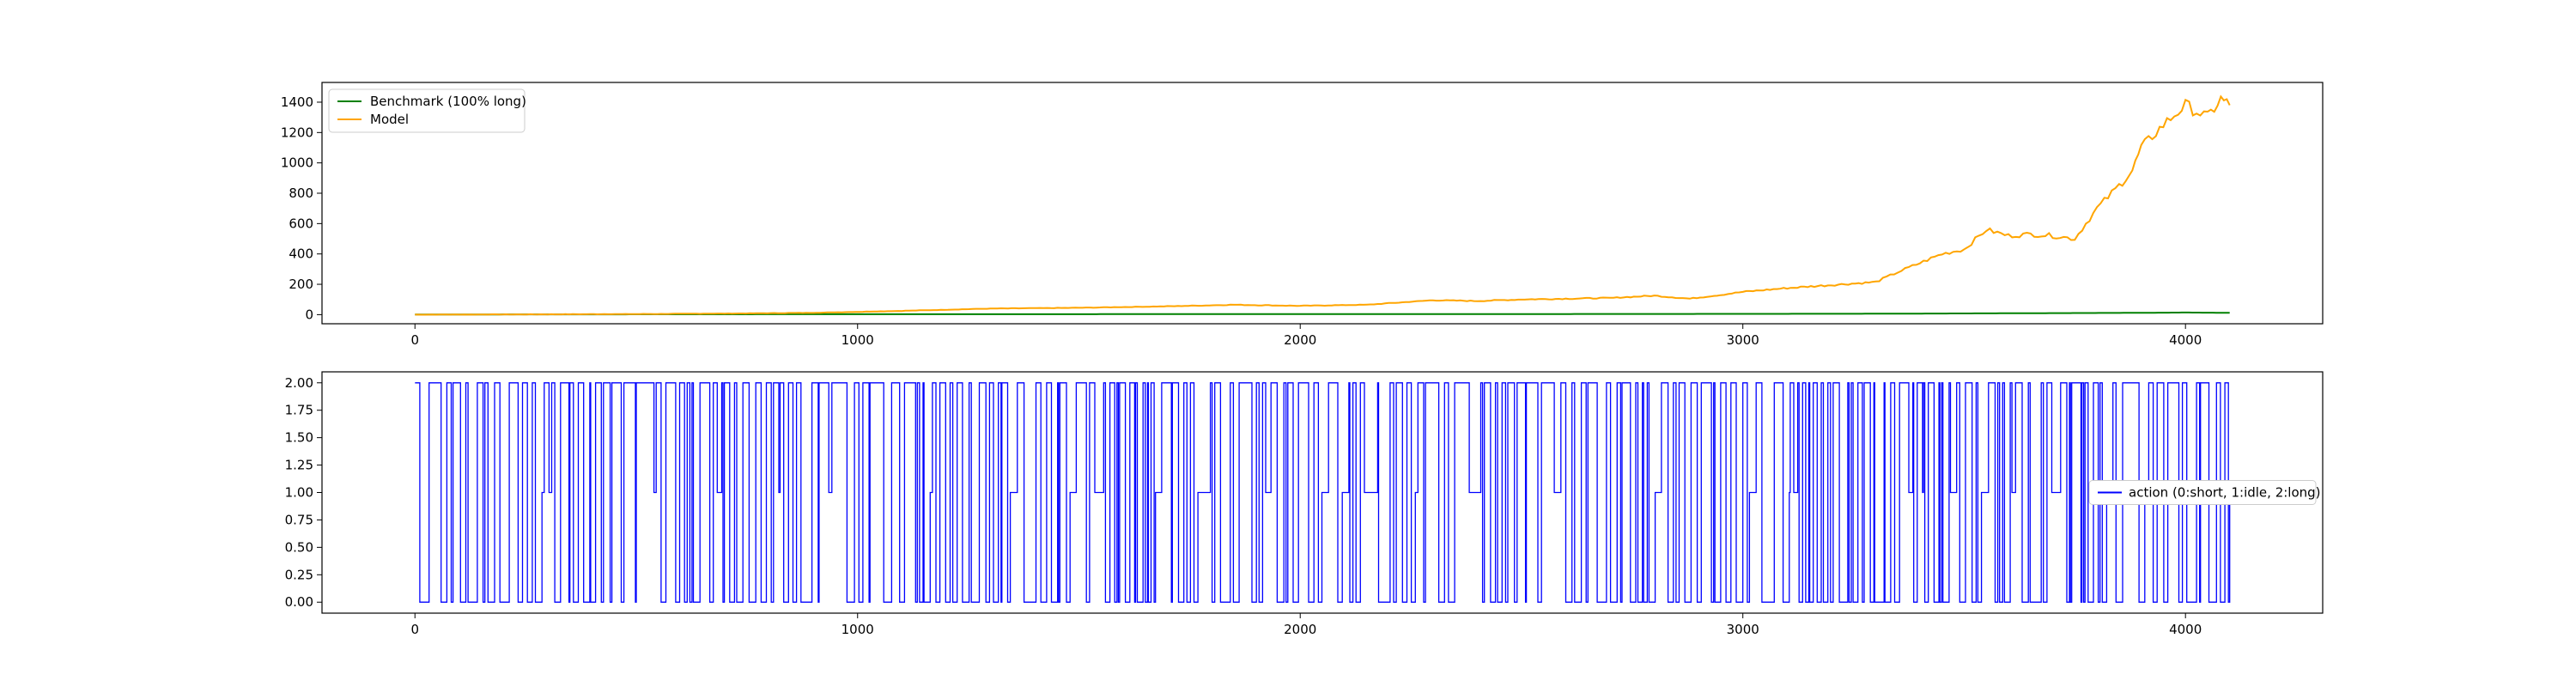  I want to click on y-tick-label: 0.25, so click(299, 574).